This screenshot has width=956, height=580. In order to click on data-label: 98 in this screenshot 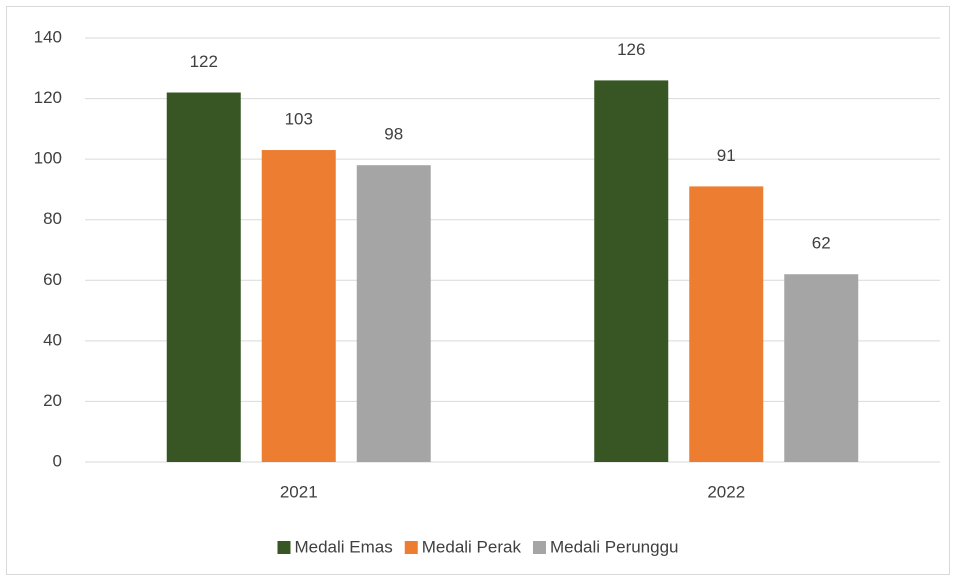, I will do `click(393, 134)`.